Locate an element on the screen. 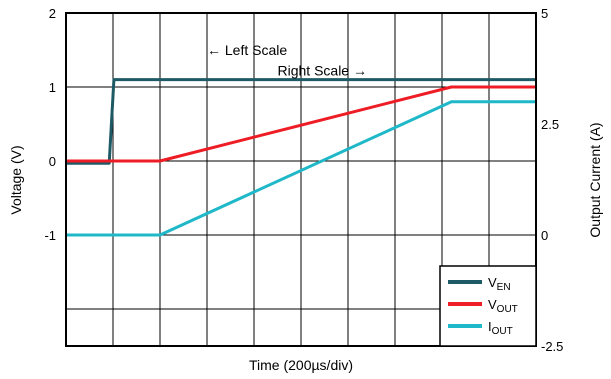 Image resolution: width=611 pixels, height=379 pixels. right-tick-labels: 5 2.5 0 -2.5 is located at coordinates (552, 180).